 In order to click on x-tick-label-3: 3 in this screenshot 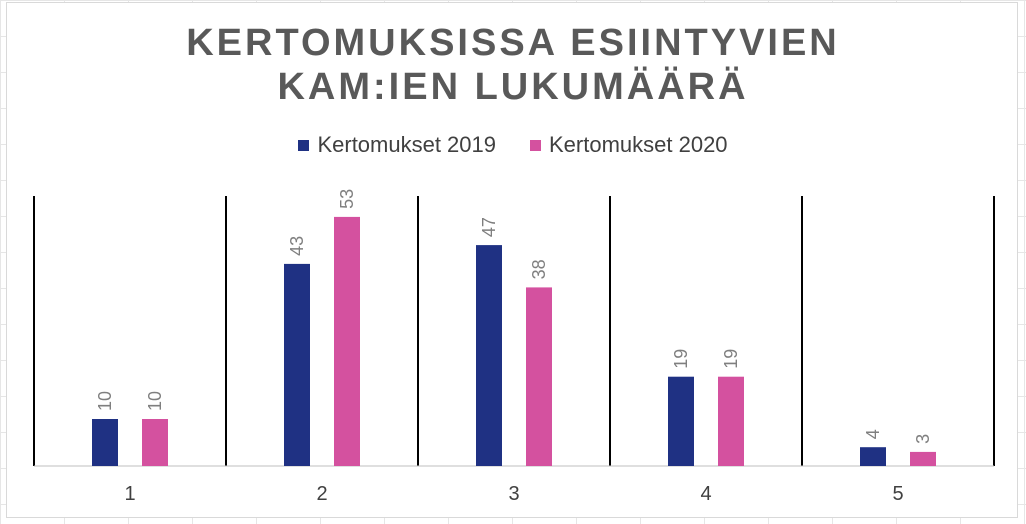, I will do `click(513, 494)`.